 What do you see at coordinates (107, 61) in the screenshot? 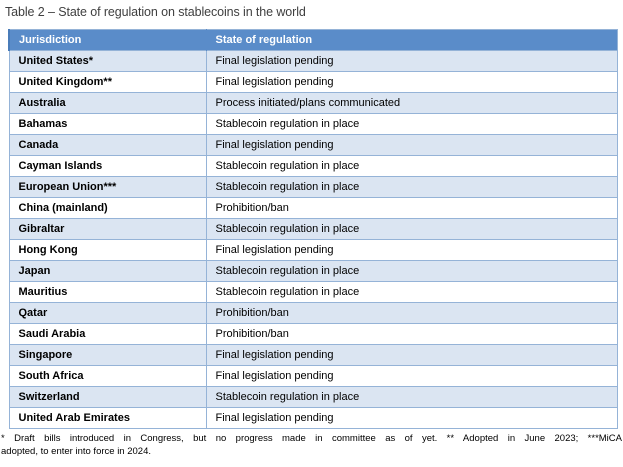
I see `jurisdiction-cell: United States*` at bounding box center [107, 61].